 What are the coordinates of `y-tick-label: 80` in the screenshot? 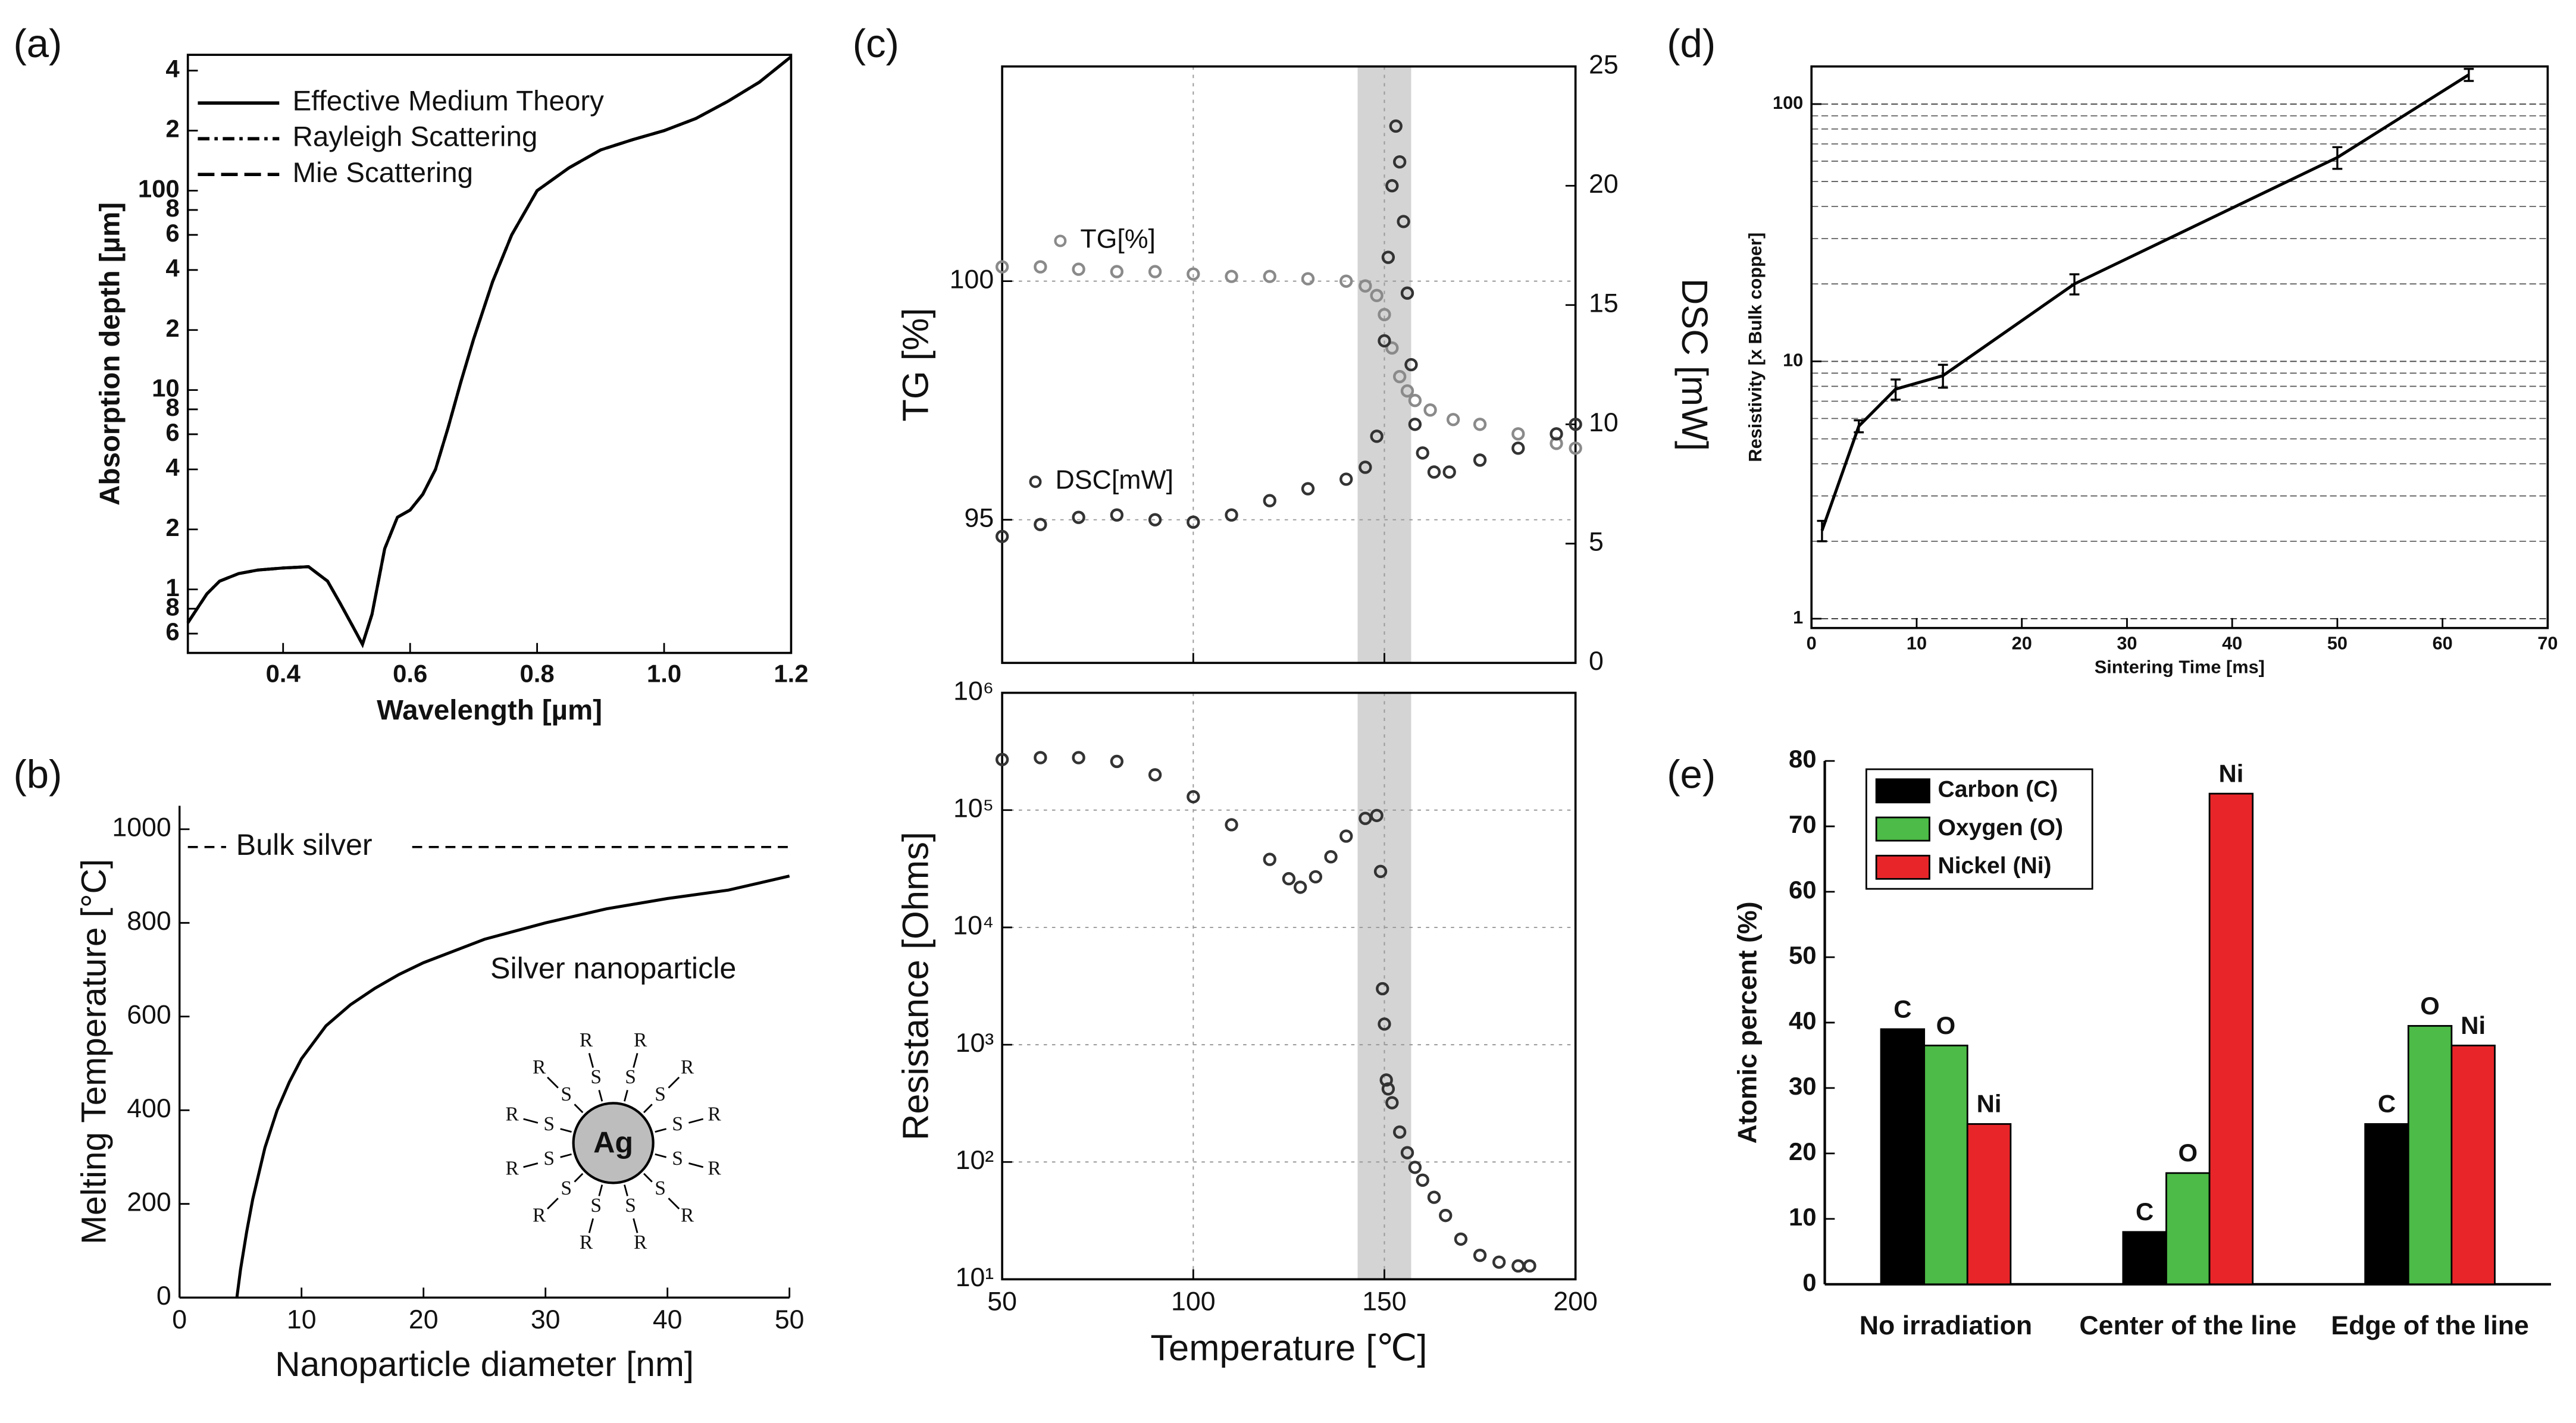 It's located at (1803, 759).